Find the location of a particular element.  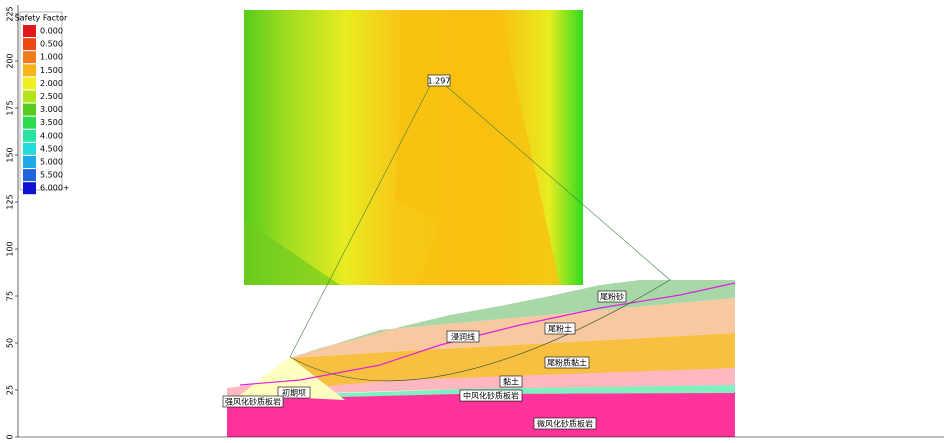

layer-label: 初期坝 is located at coordinates (294, 393).